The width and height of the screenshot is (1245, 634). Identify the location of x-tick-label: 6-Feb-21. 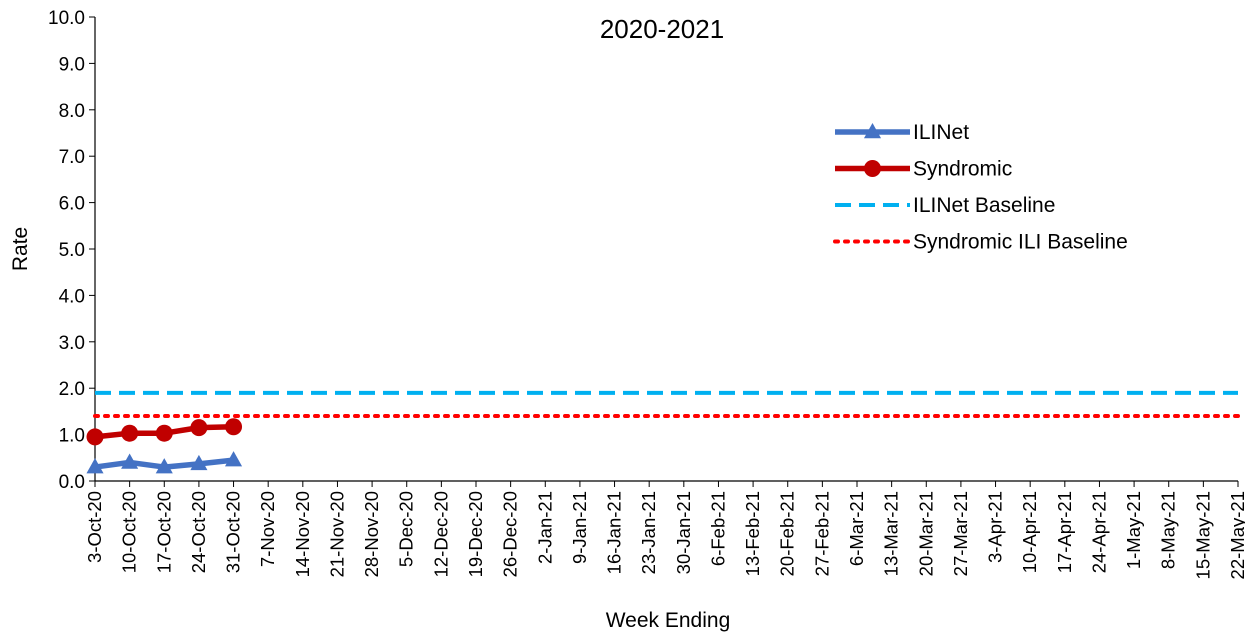
(717, 528).